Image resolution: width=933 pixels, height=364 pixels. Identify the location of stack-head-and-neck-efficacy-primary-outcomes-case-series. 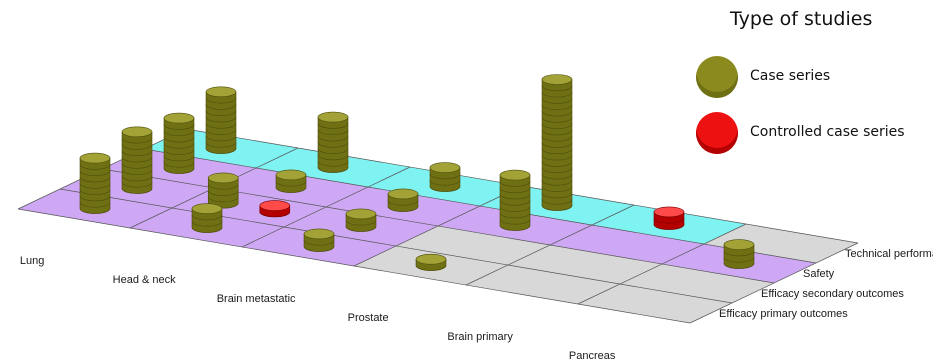
(207, 218).